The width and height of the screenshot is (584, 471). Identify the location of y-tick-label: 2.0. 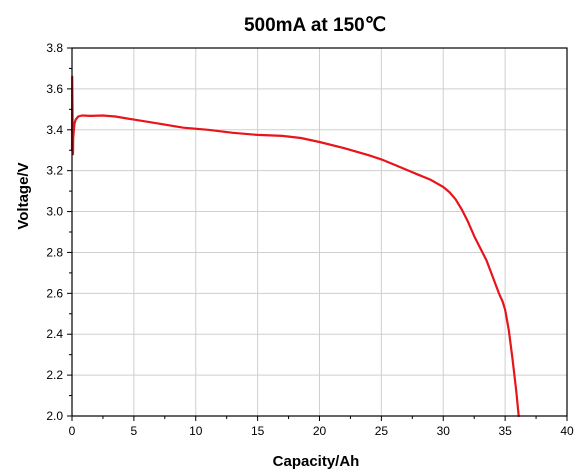
(54, 416).